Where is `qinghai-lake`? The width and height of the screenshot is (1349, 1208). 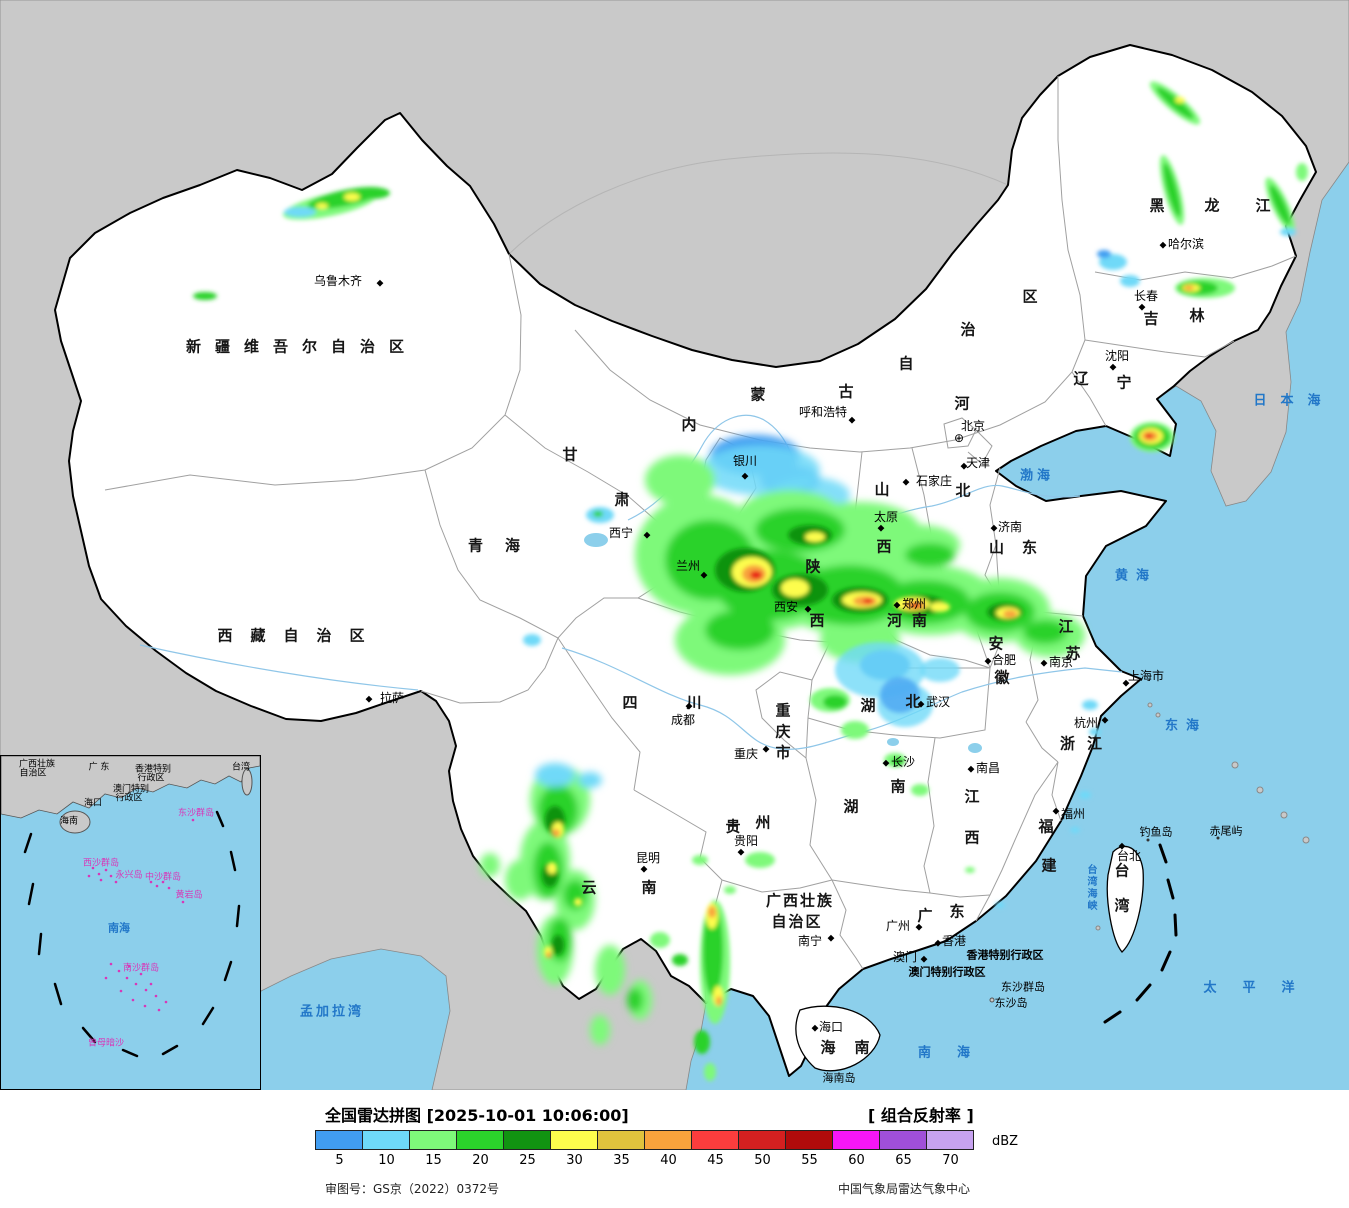
qinghai-lake is located at coordinates (596, 540).